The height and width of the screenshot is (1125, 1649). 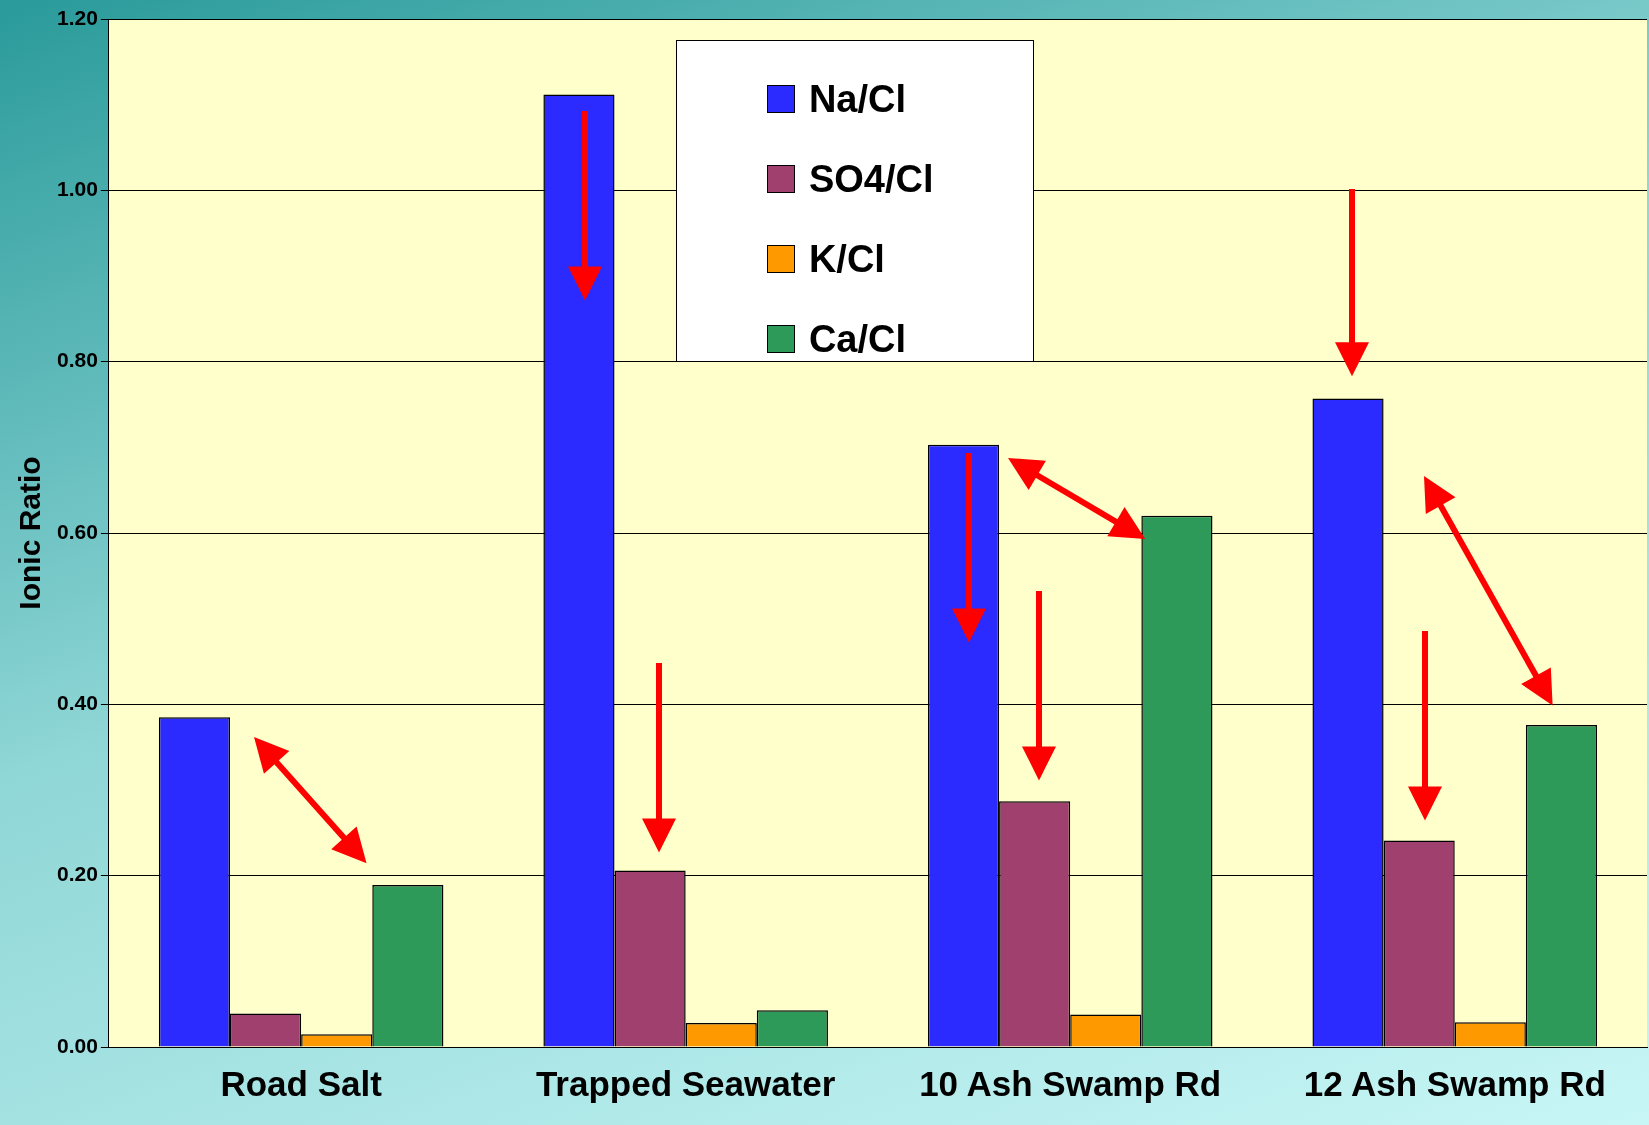 What do you see at coordinates (871, 179) in the screenshot?
I see `legend-label: SO4/Cl` at bounding box center [871, 179].